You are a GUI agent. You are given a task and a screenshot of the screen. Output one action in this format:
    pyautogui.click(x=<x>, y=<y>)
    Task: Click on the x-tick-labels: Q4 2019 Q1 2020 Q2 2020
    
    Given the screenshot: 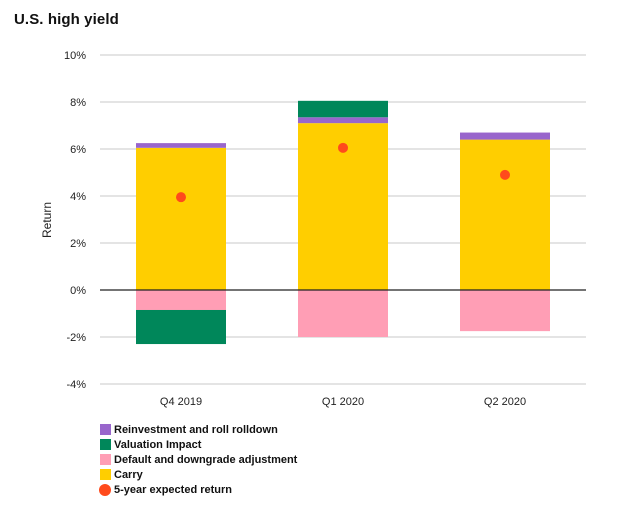 What is the action you would take?
    pyautogui.click(x=343, y=402)
    